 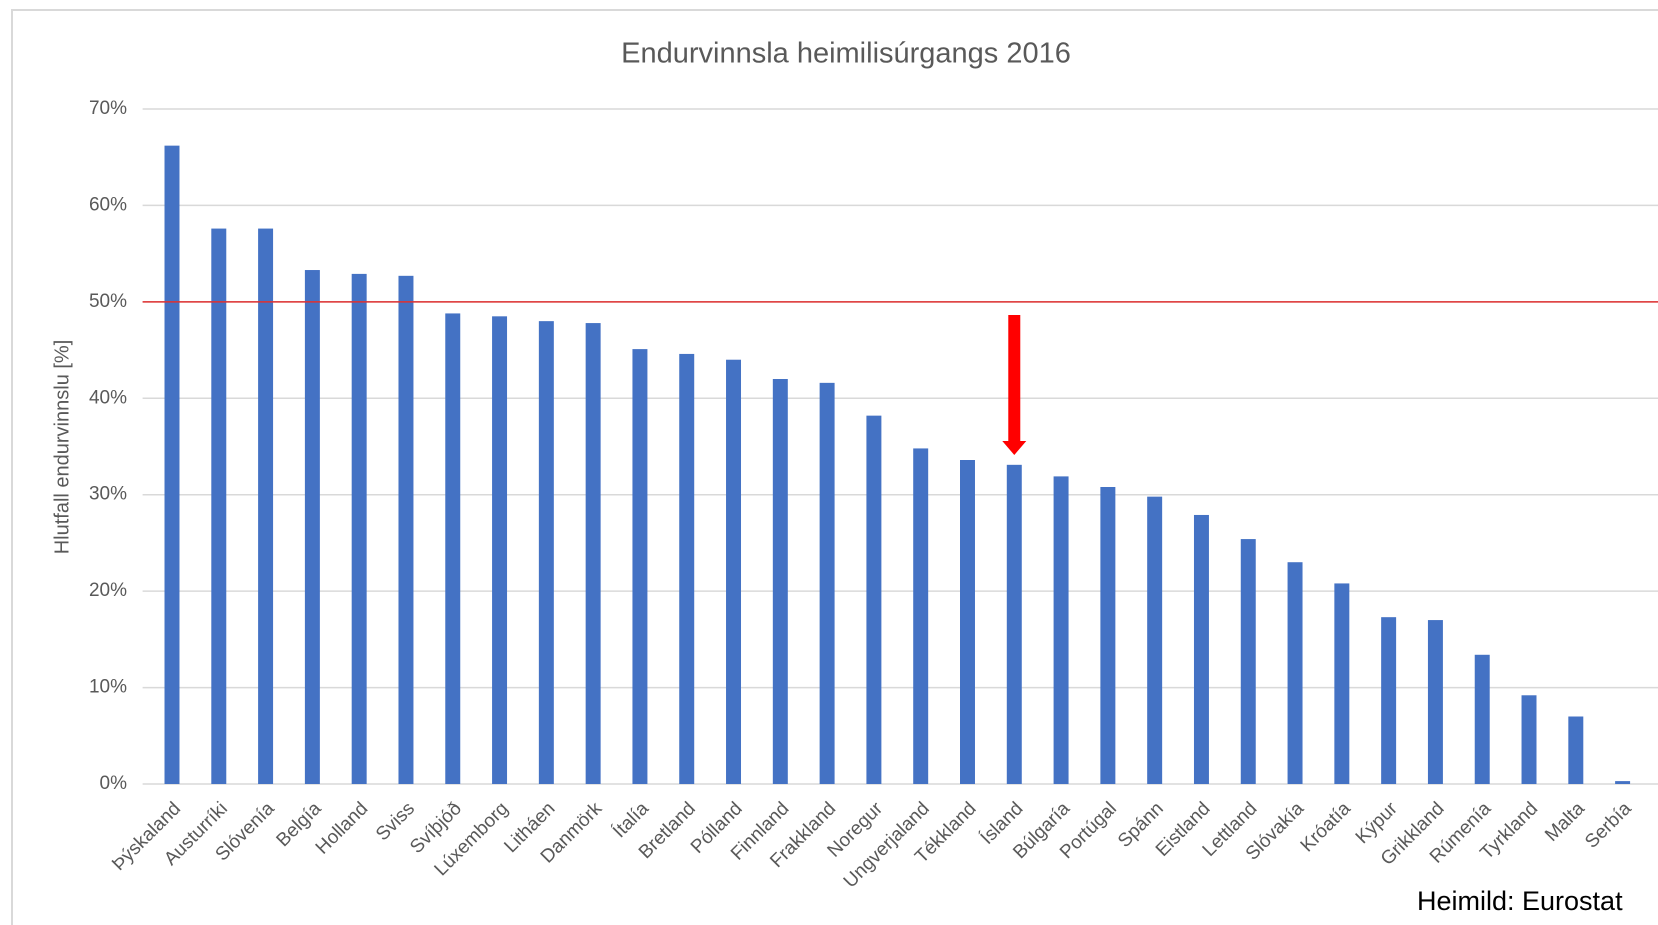 I want to click on y-axis-label: Hlutfall endurvinnslu [%], so click(x=62, y=447).